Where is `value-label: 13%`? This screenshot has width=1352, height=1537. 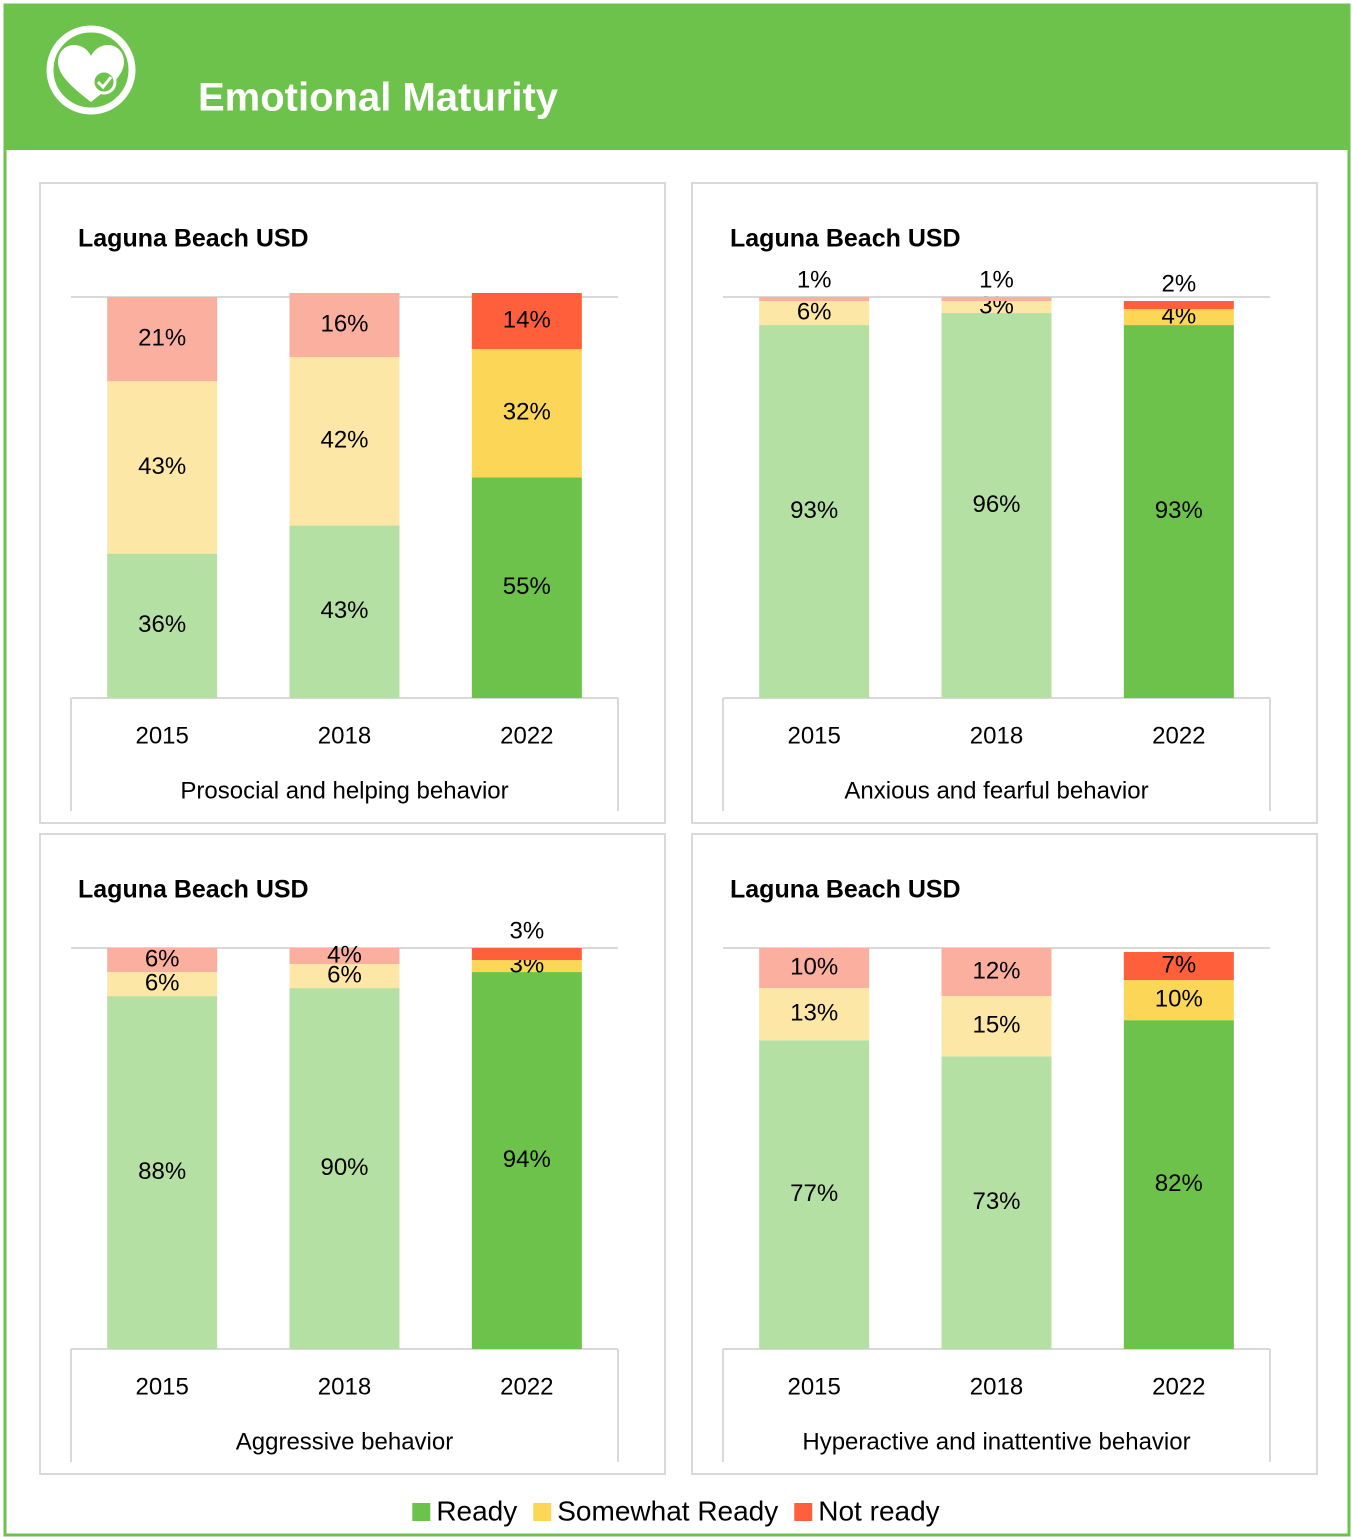
value-label: 13% is located at coordinates (814, 1013).